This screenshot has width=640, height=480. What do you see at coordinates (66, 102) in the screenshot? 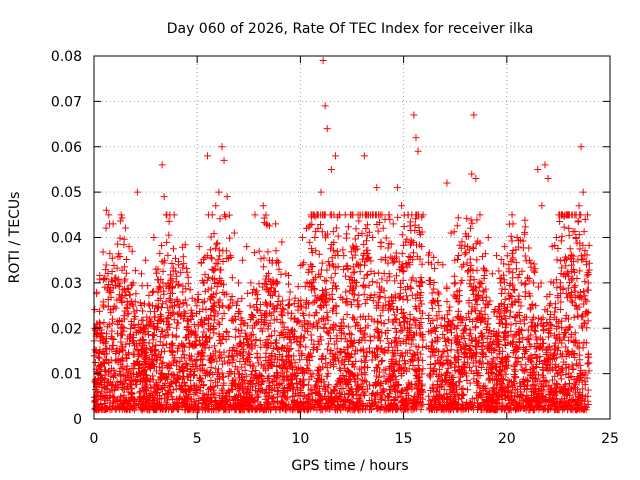
I see `y-tick-label: 0.07` at bounding box center [66, 102].